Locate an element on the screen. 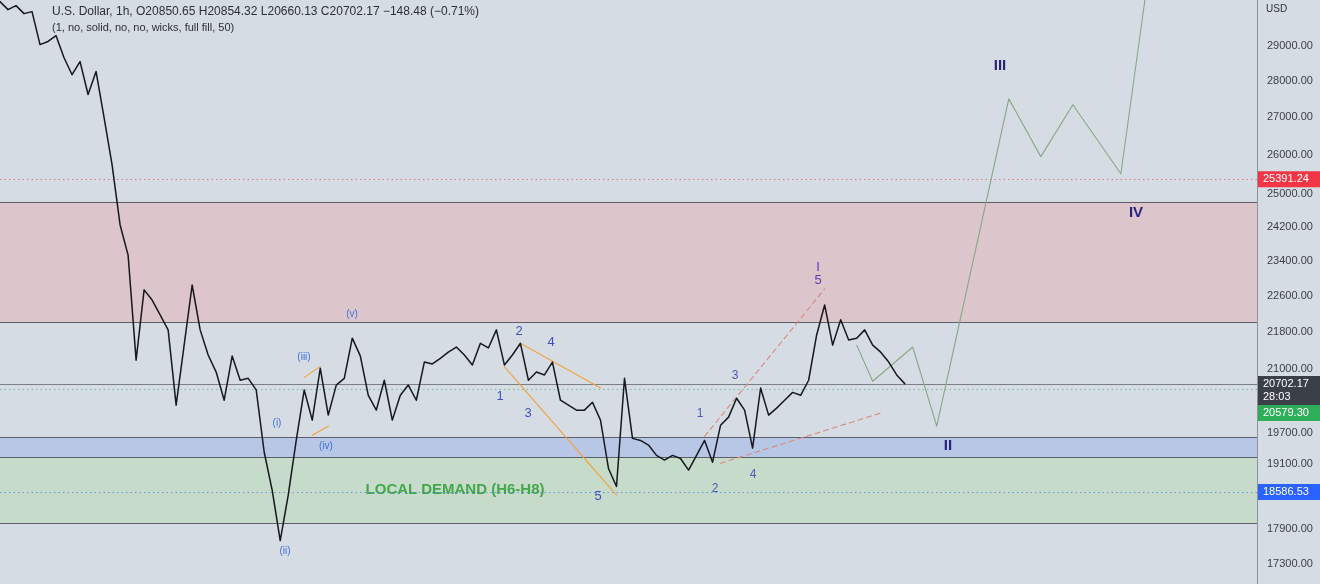  y-tick-label: 25000.00 is located at coordinates (1290, 193).